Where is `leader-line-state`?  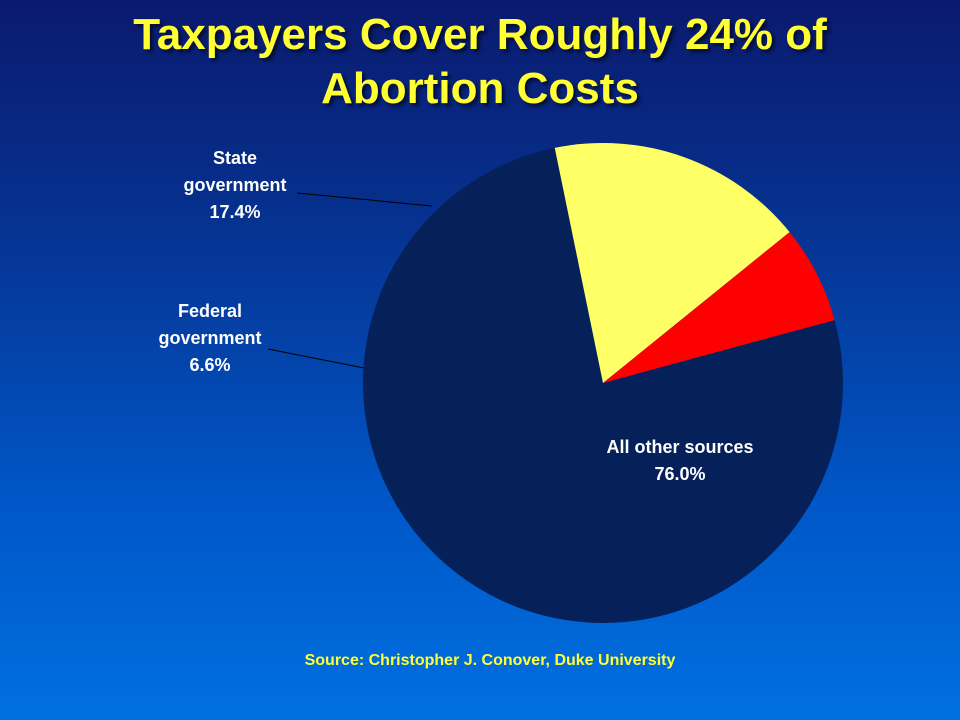 leader-line-state is located at coordinates (364, 199).